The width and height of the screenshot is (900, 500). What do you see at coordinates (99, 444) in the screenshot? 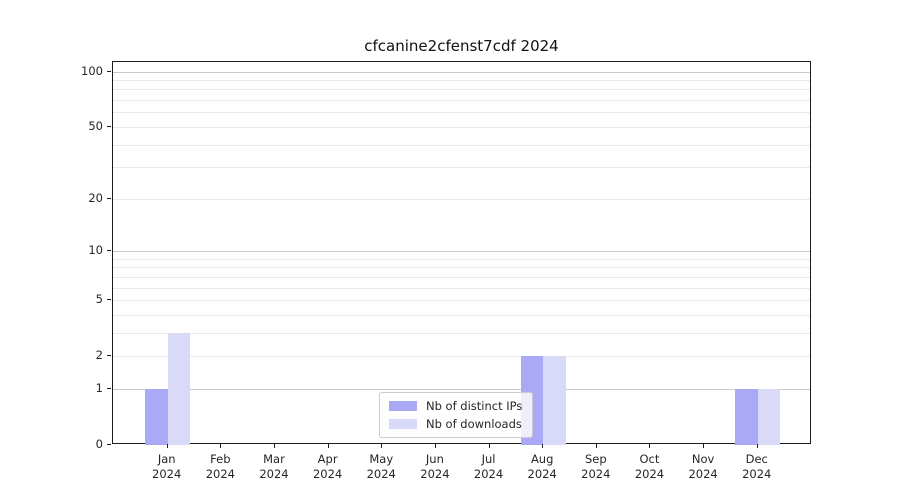
I see `y-tick-label: 0` at bounding box center [99, 444].